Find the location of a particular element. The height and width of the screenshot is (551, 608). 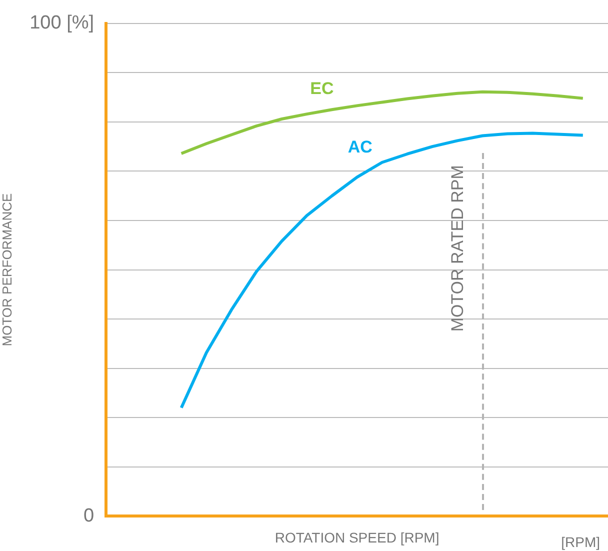

text: [RPM] is located at coordinates (580, 542).